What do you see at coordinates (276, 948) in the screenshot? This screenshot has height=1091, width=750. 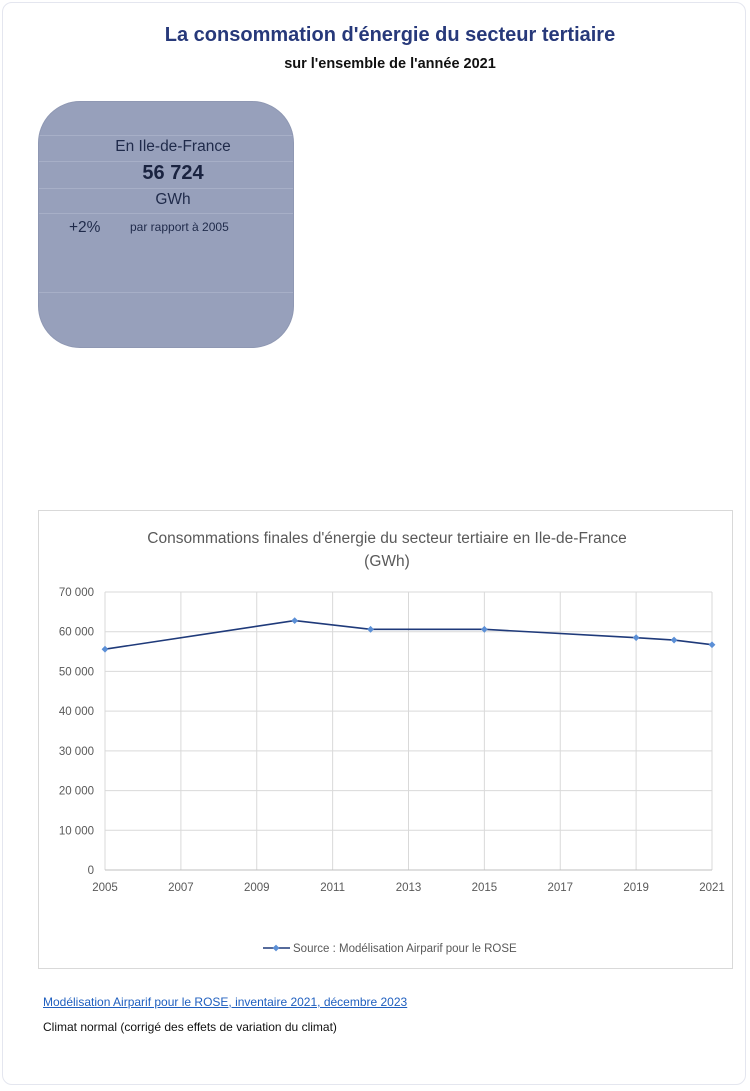 I see `legend-marker` at bounding box center [276, 948].